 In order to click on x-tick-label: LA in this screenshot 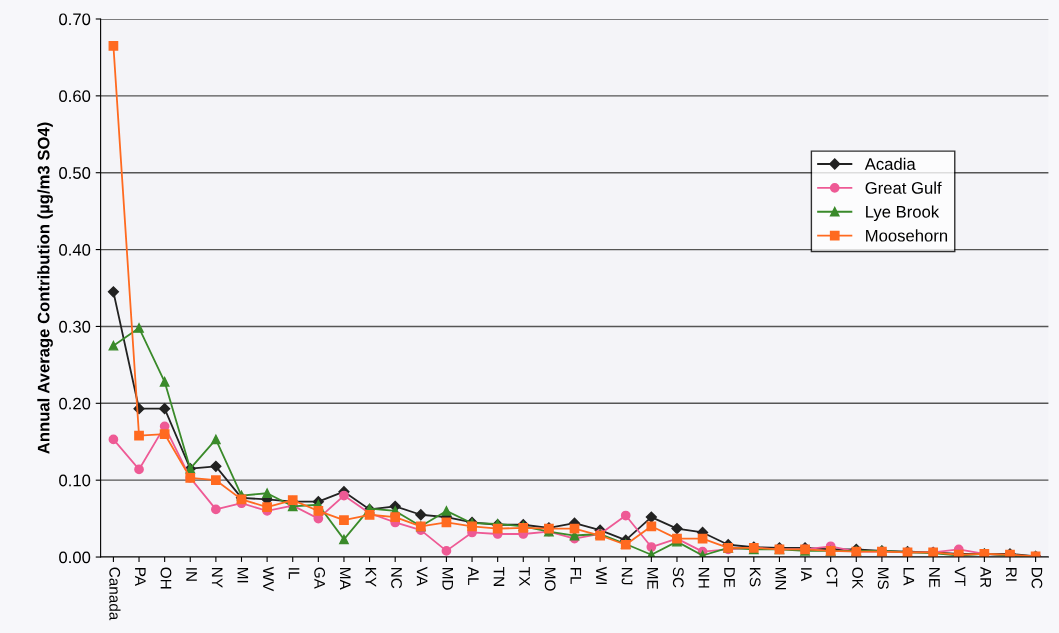, I will do `click(909, 577)`.